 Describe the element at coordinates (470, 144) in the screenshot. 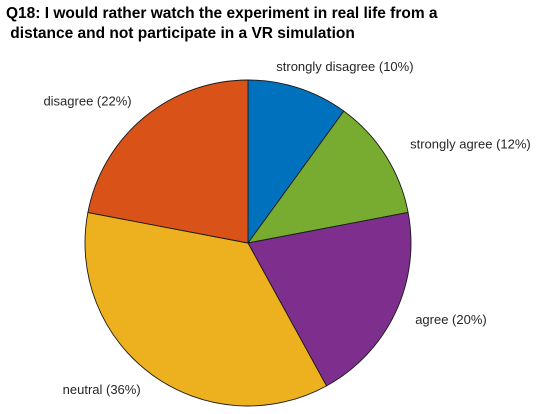

I see `pie-label-strongly-agree: strongly agree (12%)` at that location.